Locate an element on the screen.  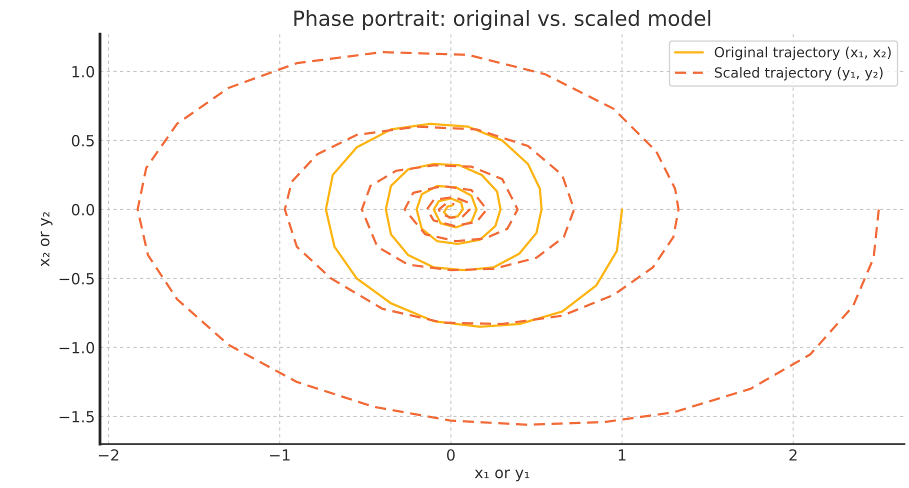
x-tick-label: −1 is located at coordinates (280, 455).